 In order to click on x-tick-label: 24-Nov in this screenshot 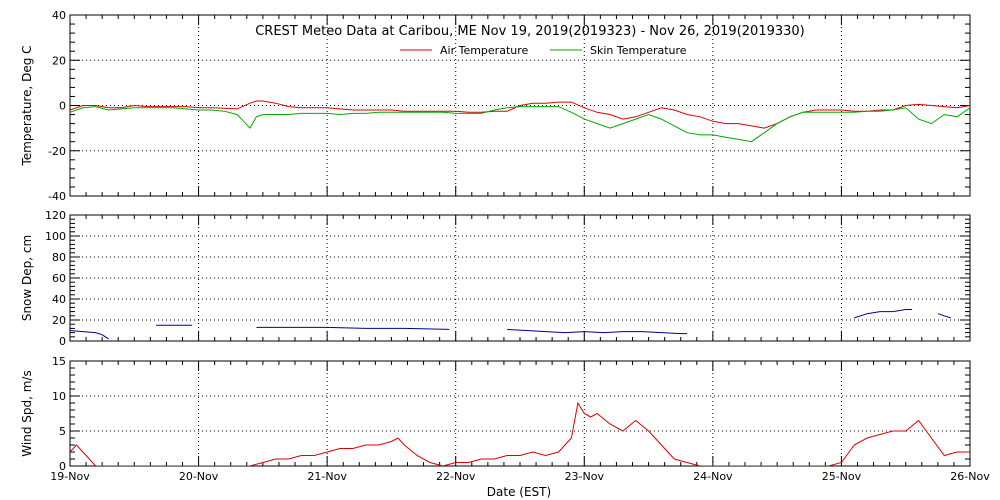, I will do `click(713, 476)`.